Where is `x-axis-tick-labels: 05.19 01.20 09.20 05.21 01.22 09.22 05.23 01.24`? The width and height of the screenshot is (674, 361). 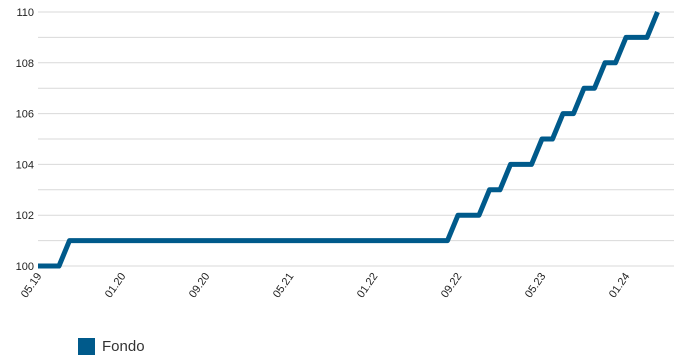 x-axis-tick-labels: 05.19 01.20 09.20 05.21 01.22 09.22 05.23 01.24 is located at coordinates (326, 285).